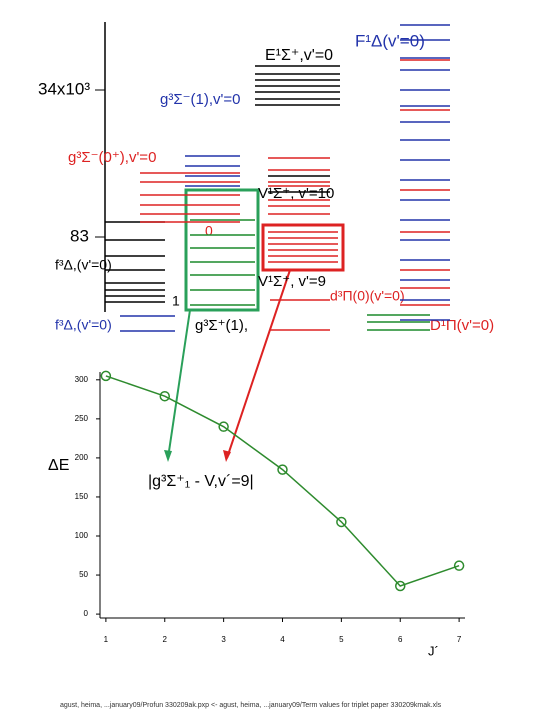  I want to click on state-label: F¹Δ(v'=0), so click(390, 40).